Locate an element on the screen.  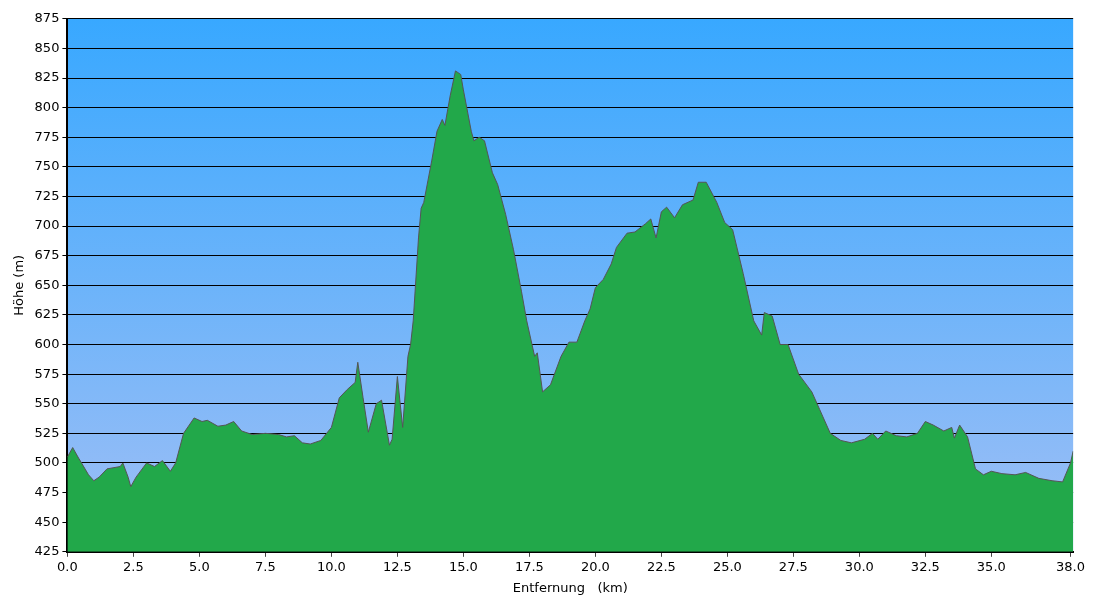
y-tick-label: 525 is located at coordinates (47, 432).